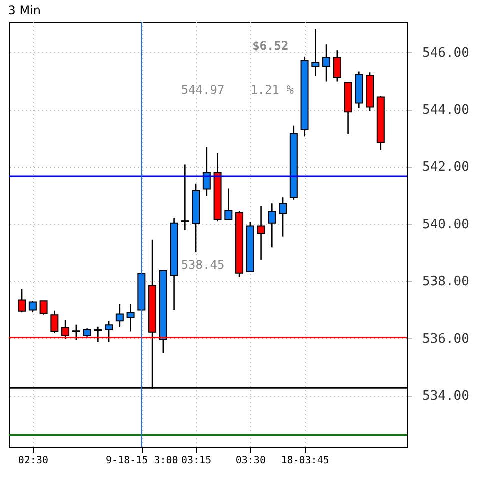 This screenshot has width=477, height=484. What do you see at coordinates (203, 265) in the screenshot?
I see `annotation: 538.45` at bounding box center [203, 265].